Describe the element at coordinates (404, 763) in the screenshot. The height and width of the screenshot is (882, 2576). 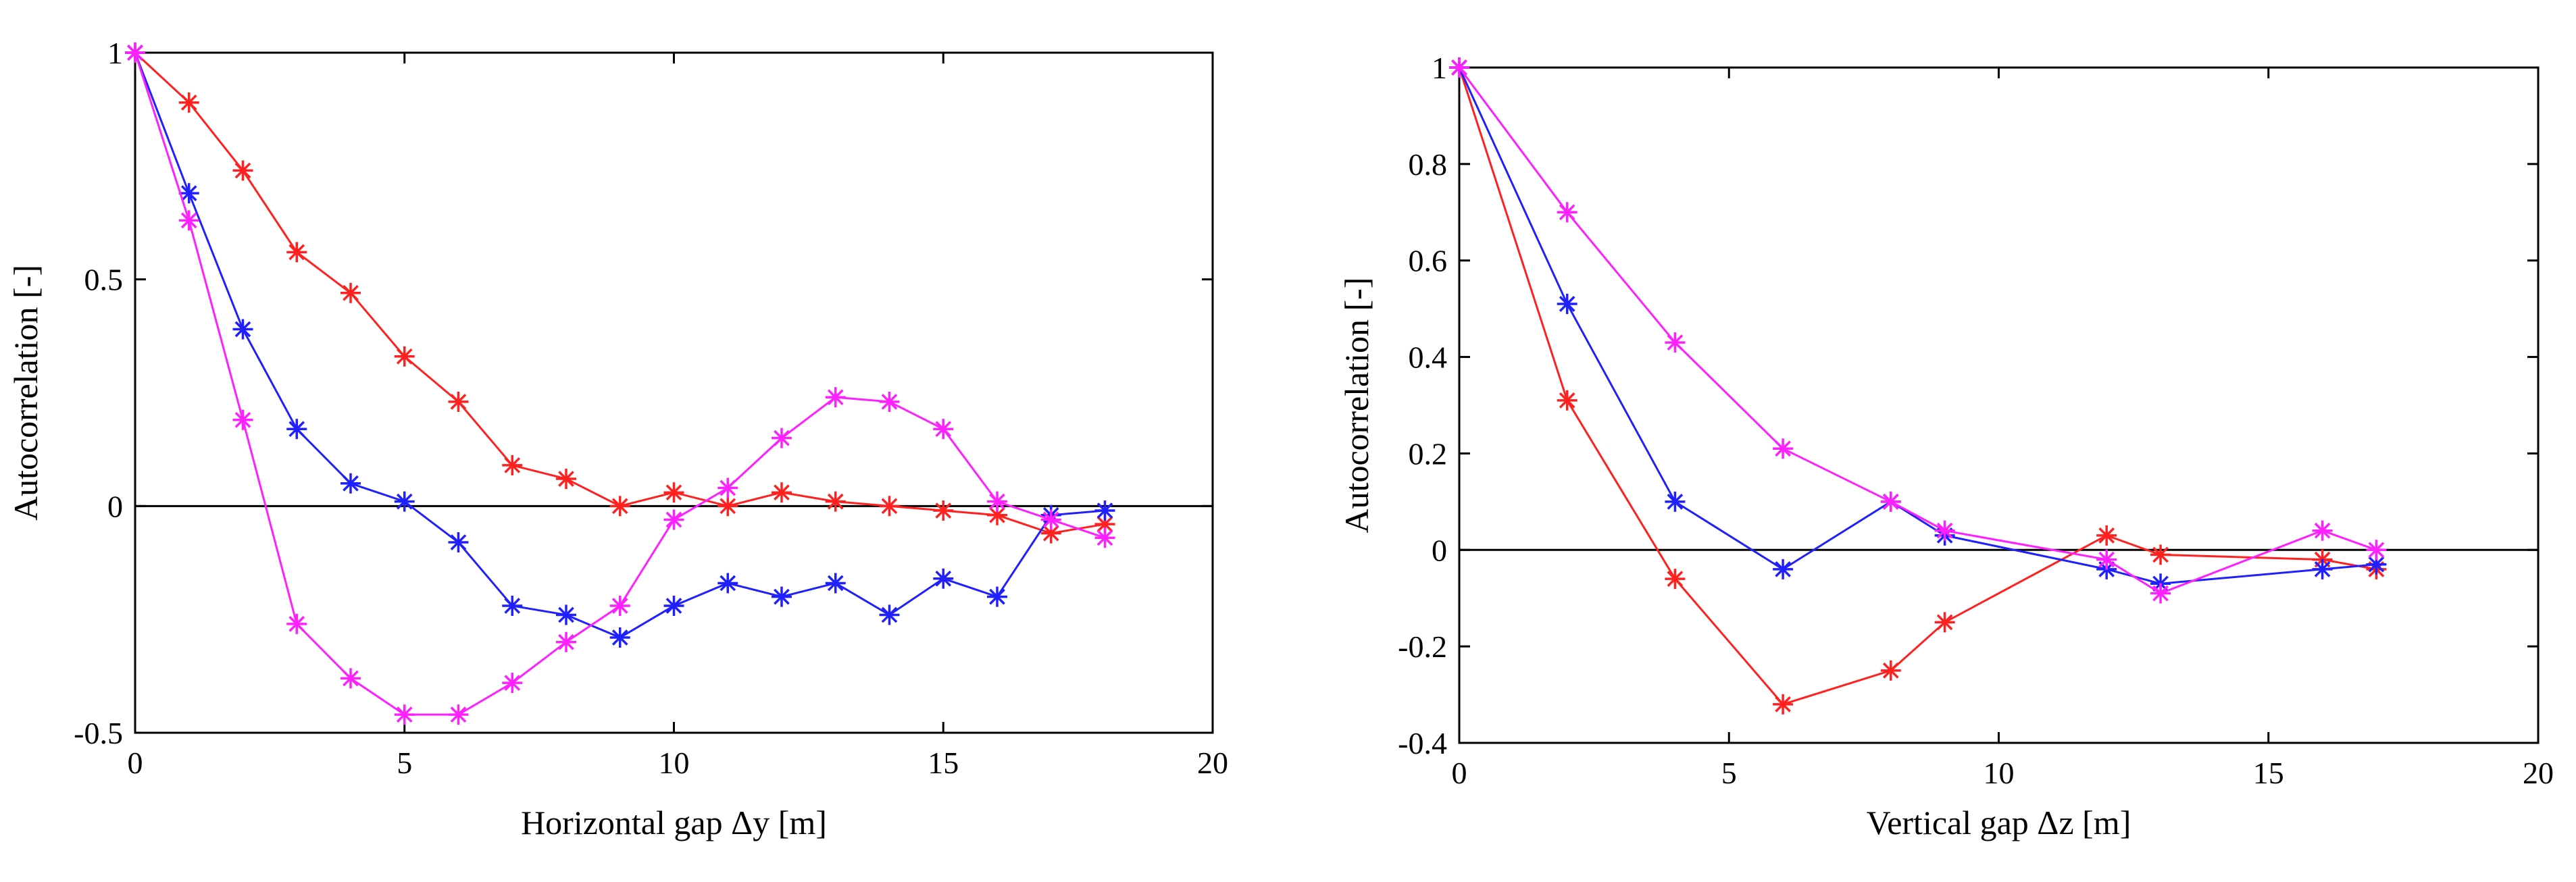
I see `chart0-x-tick-label: 5` at that location.